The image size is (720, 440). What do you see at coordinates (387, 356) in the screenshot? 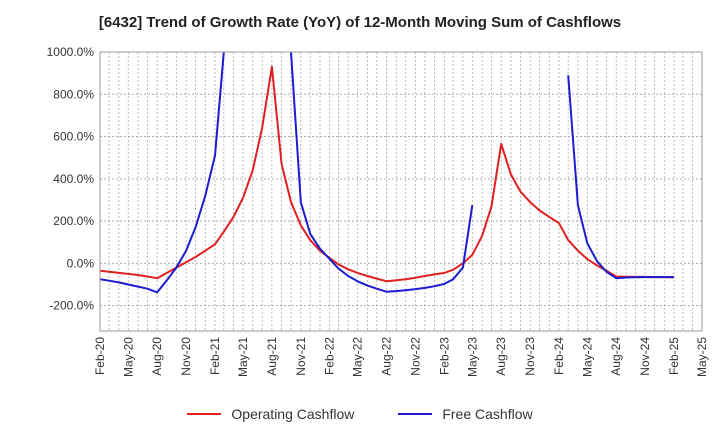
I see `x-tick-label: Aug-22` at bounding box center [387, 356].